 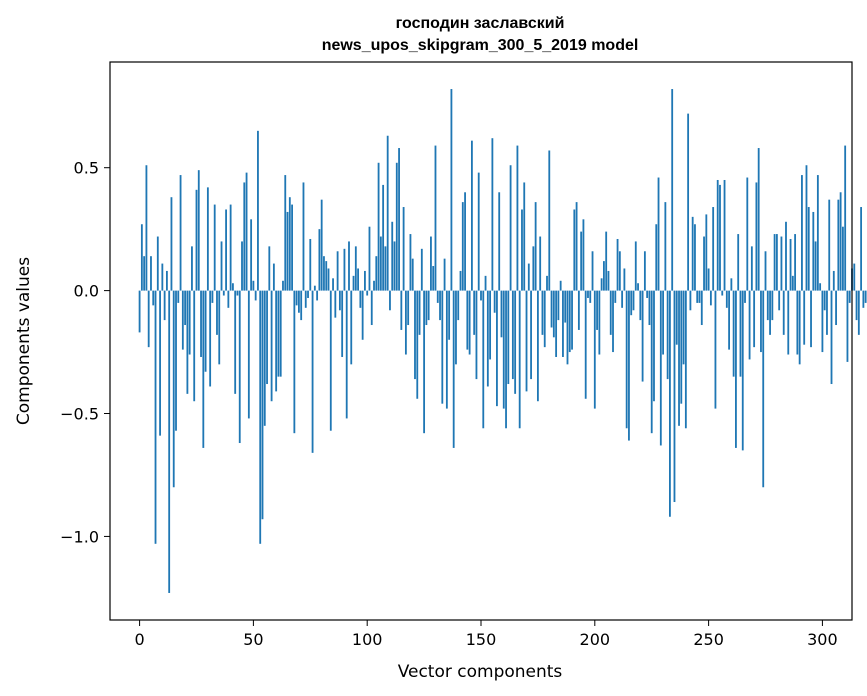 I want to click on y-tick-label: 0.0, so click(x=86, y=291).